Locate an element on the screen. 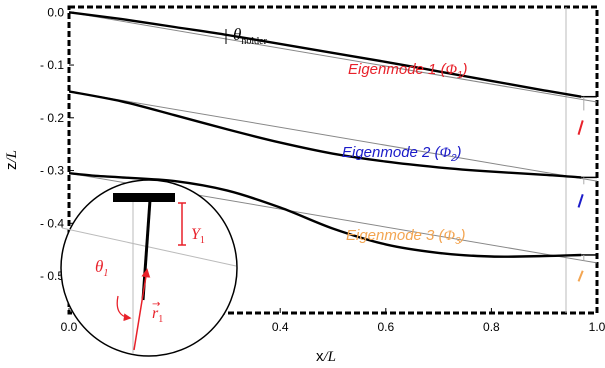 This screenshot has width=605, height=368. x-tick-label-2: 0.4 is located at coordinates (280, 327).